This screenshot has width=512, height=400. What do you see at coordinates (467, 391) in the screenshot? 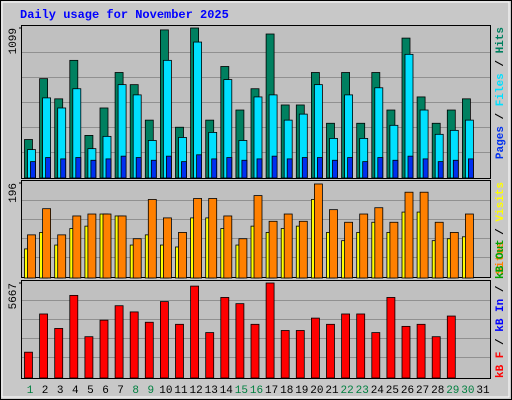
I see `x-tick-label: 30` at bounding box center [467, 391].